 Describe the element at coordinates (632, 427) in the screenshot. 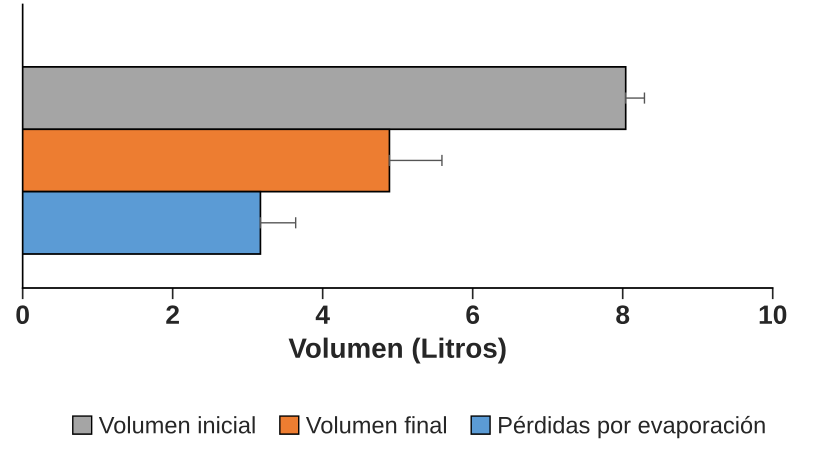

I see `legend-label: Pérdidas por evaporación` at that location.